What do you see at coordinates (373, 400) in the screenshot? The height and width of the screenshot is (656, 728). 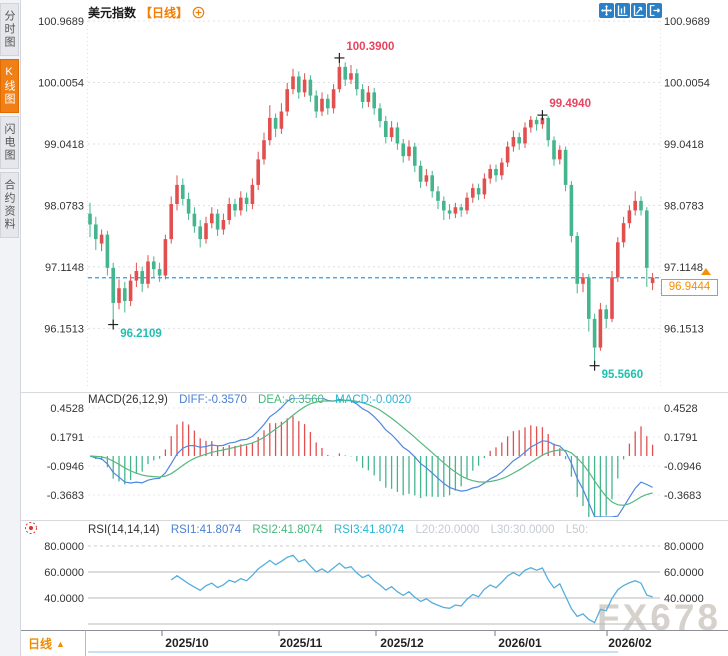 I see `macd-bar-value: MACD:-0.0020` at bounding box center [373, 400].